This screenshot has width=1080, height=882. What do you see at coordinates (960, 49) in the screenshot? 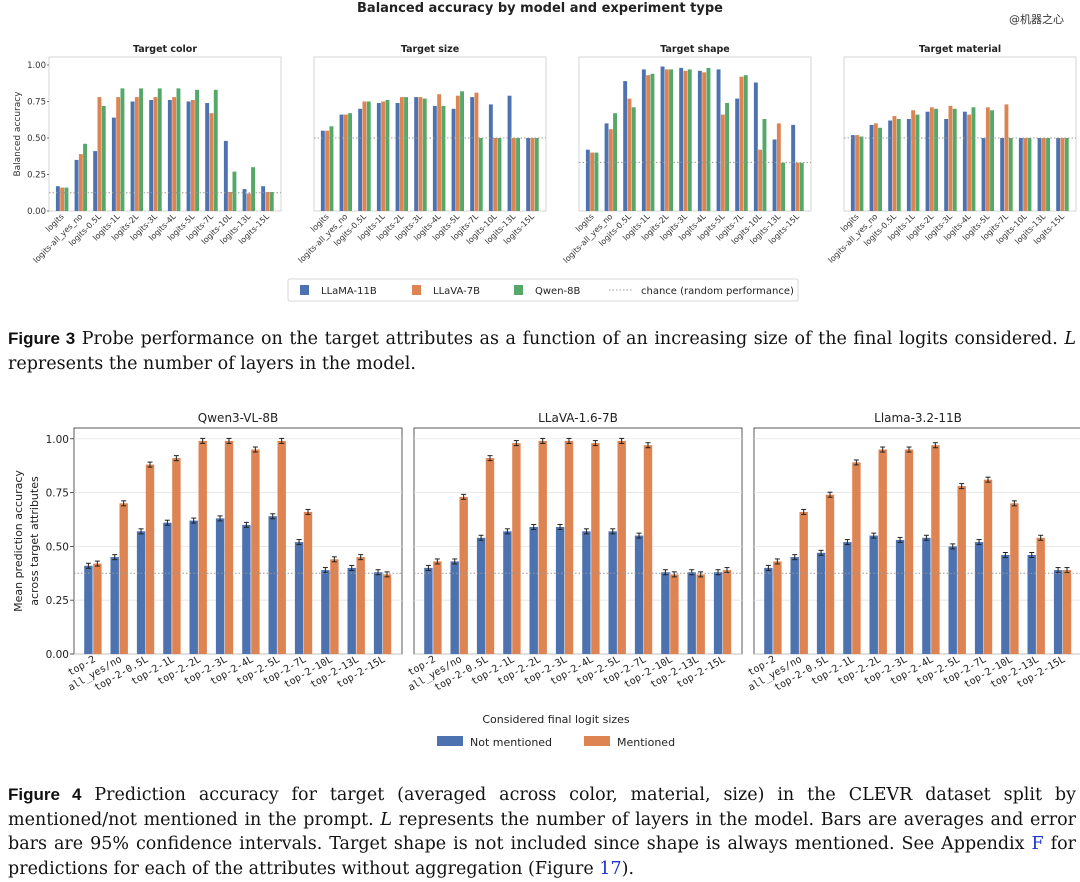
I see `fig3-panel-title: Target material` at bounding box center [960, 49].